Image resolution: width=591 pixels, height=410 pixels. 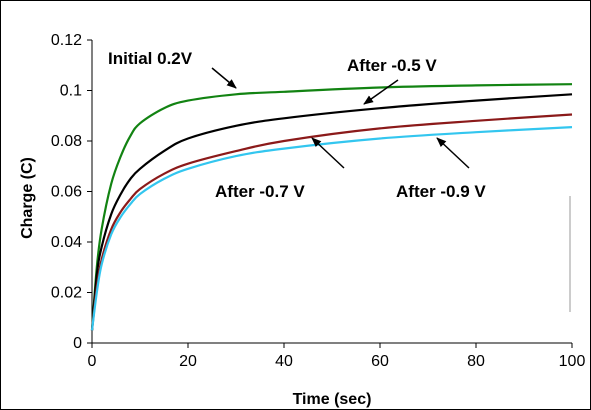 I want to click on y-tick-label: 0.02, so click(x=66, y=293).